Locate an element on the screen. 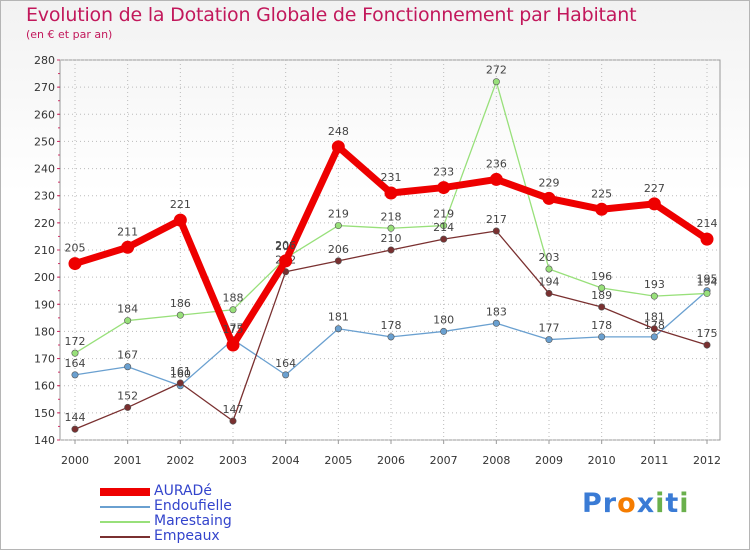 This screenshot has width=750, height=550. legend-item: Endoufielle is located at coordinates (166, 506).